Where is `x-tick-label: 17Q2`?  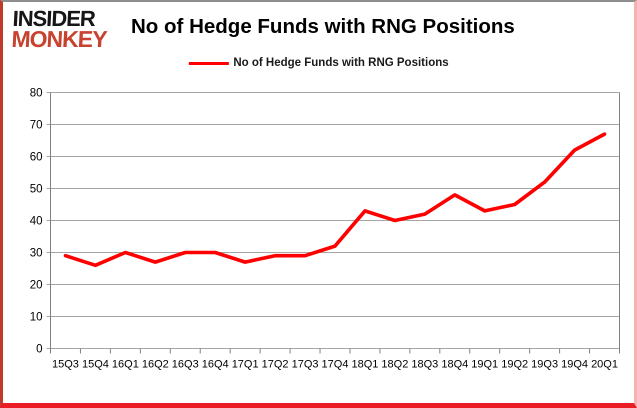 x-tick-label: 17Q2 is located at coordinates (275, 365).